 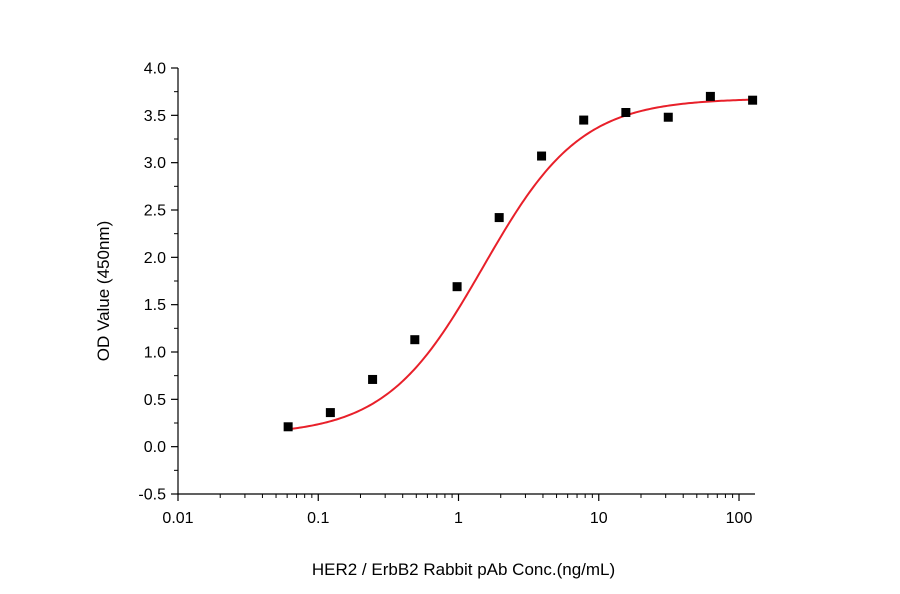 I want to click on x-tick-label: 100, so click(x=739, y=518).